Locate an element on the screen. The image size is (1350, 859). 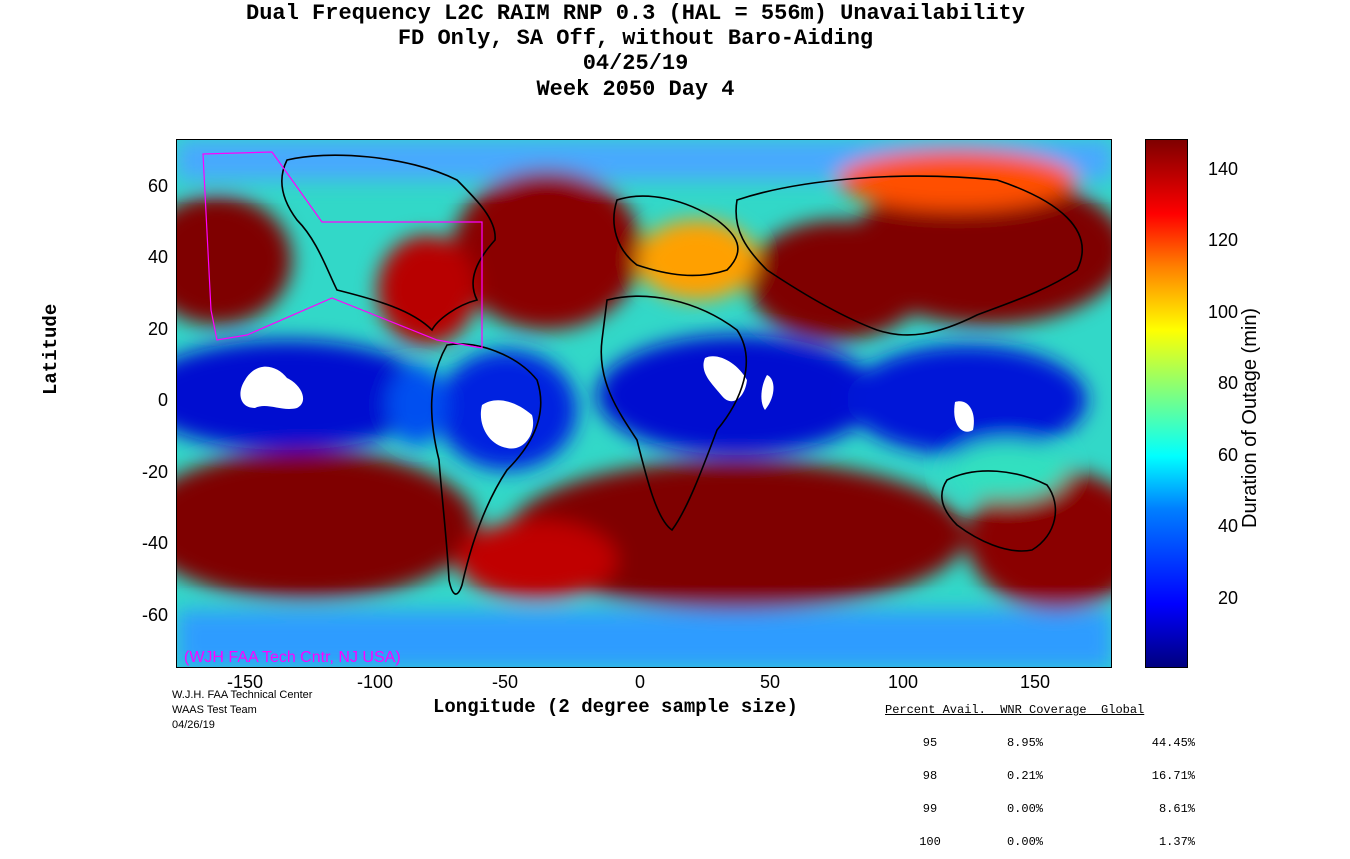
y-tick-label: 20 is located at coordinates (157, 329).